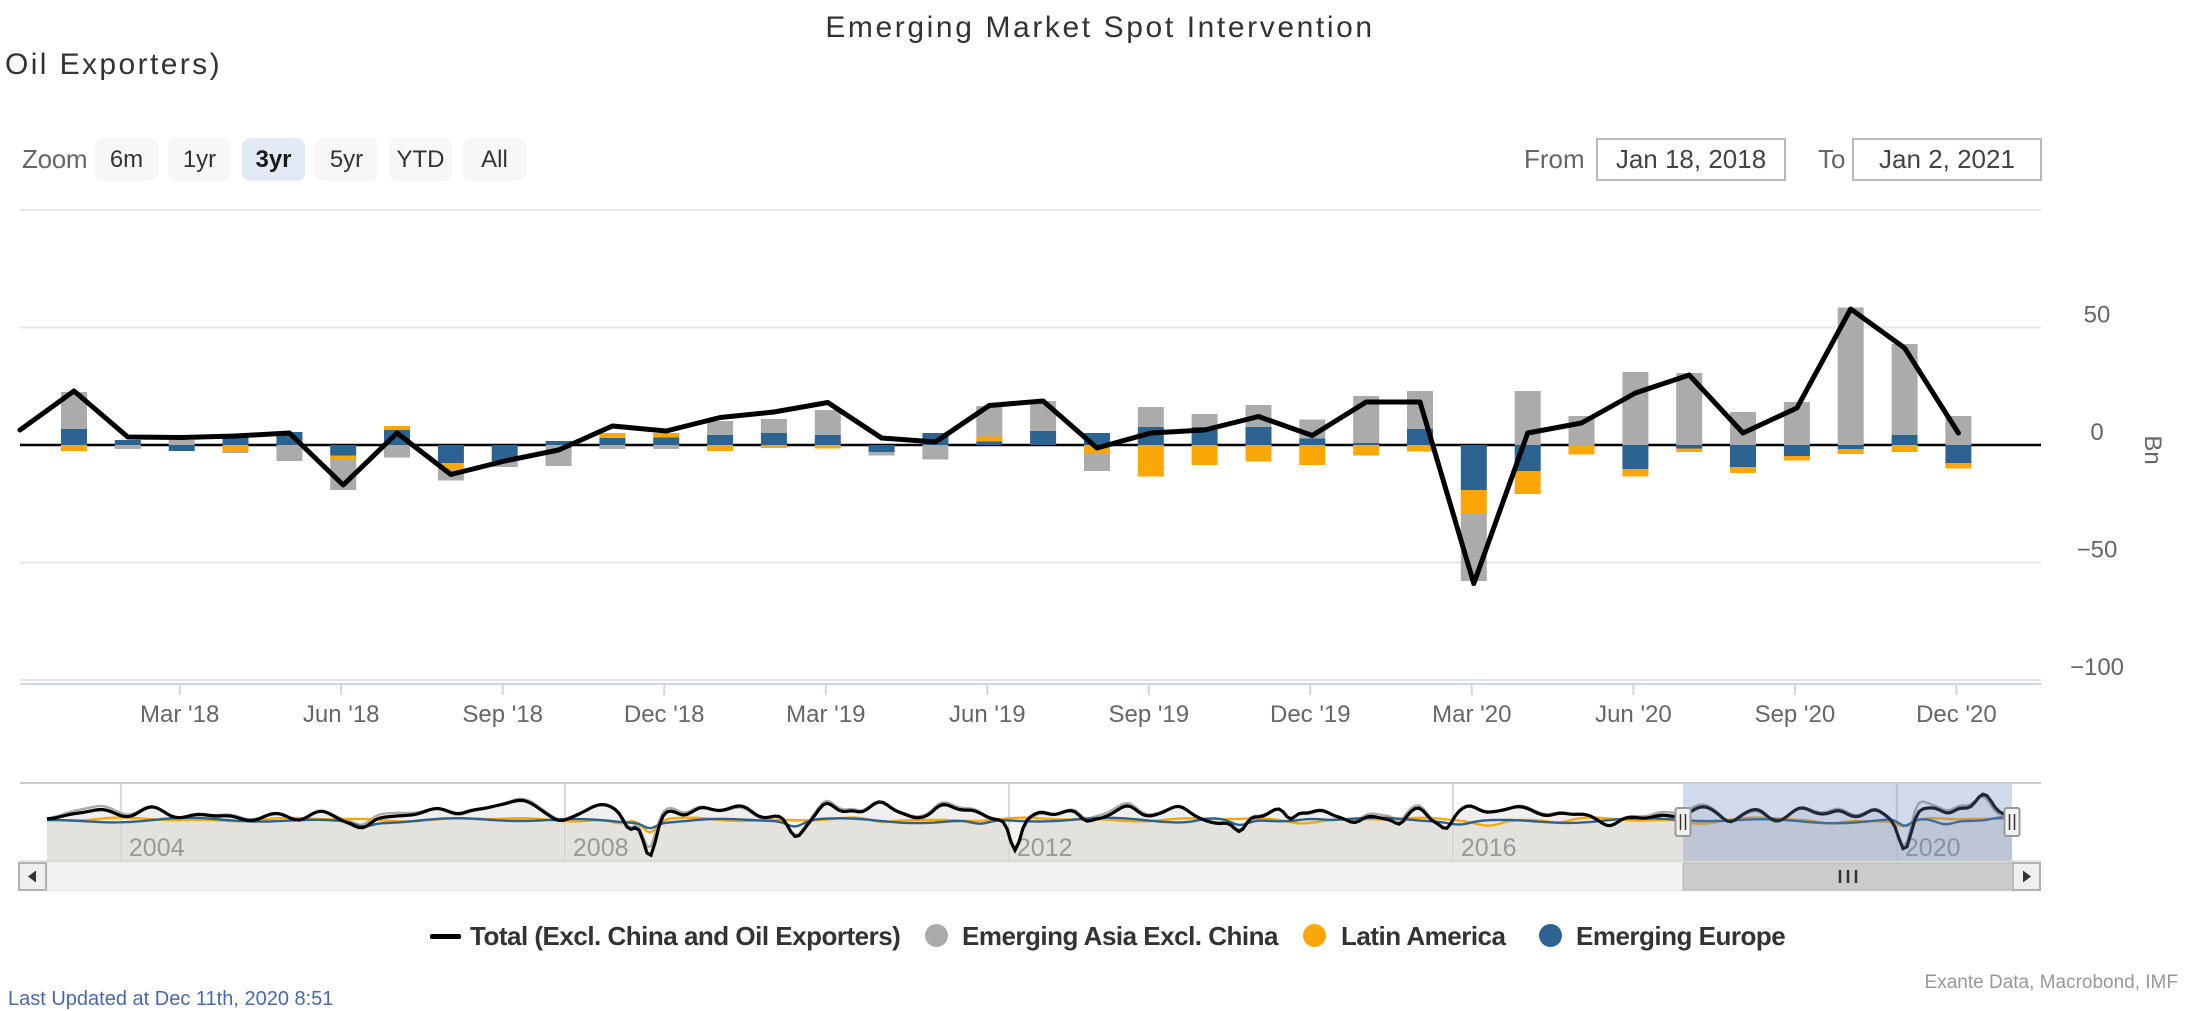 This screenshot has width=2200, height=1011. Describe the element at coordinates (1489, 848) in the screenshot. I see `svg-text: 2016` at that location.